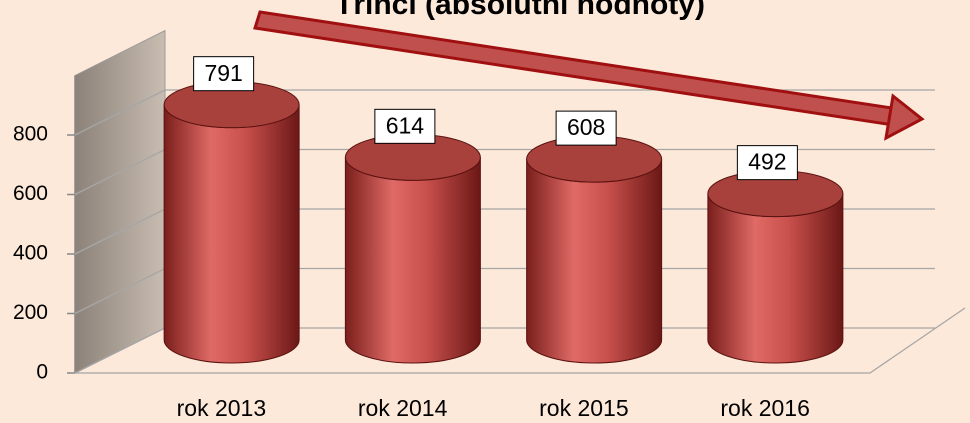  I want to click on value-label: 614, so click(405, 125).